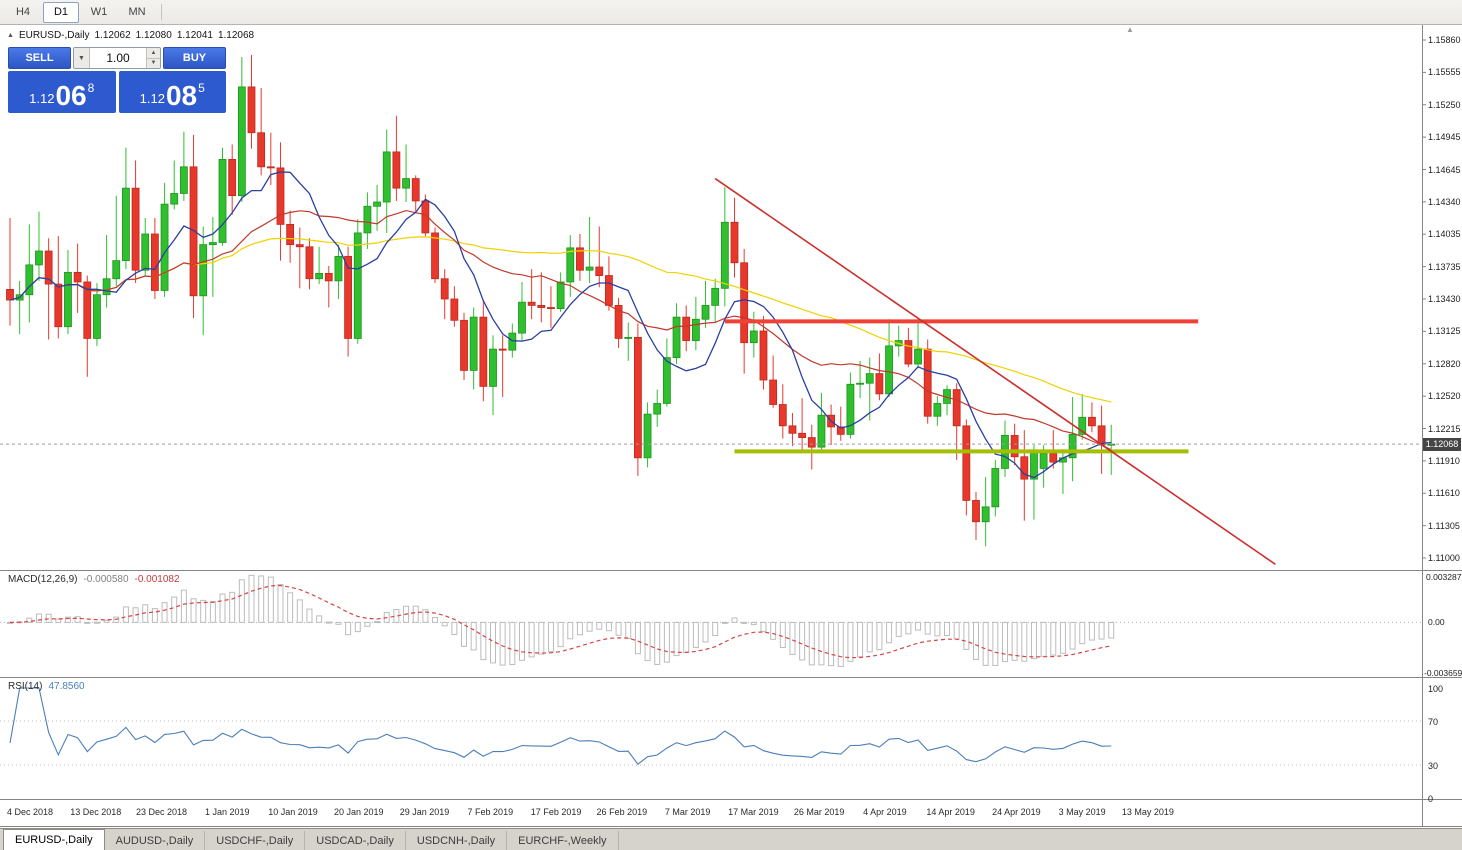 The image size is (1462, 850). I want to click on ohlc-open: 1.12062, so click(112, 35).